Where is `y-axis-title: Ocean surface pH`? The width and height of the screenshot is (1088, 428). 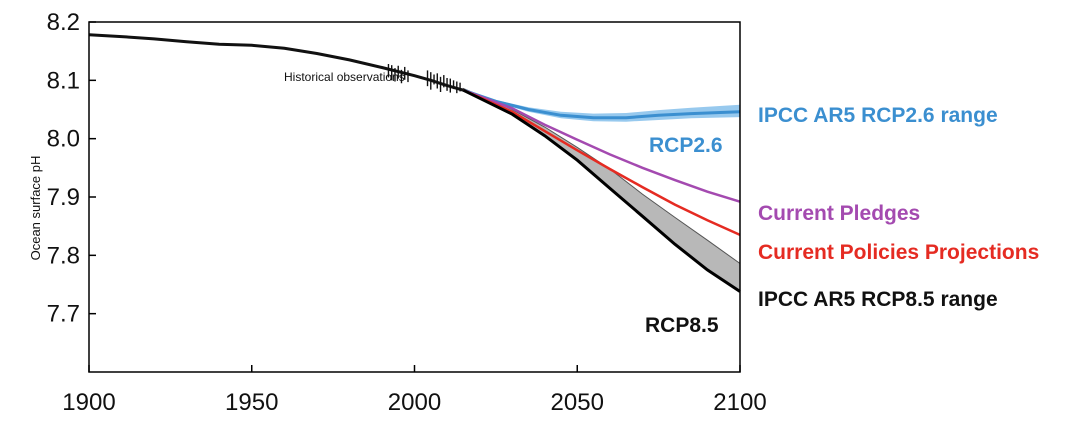
y-axis-title: Ocean surface pH is located at coordinates (35, 208).